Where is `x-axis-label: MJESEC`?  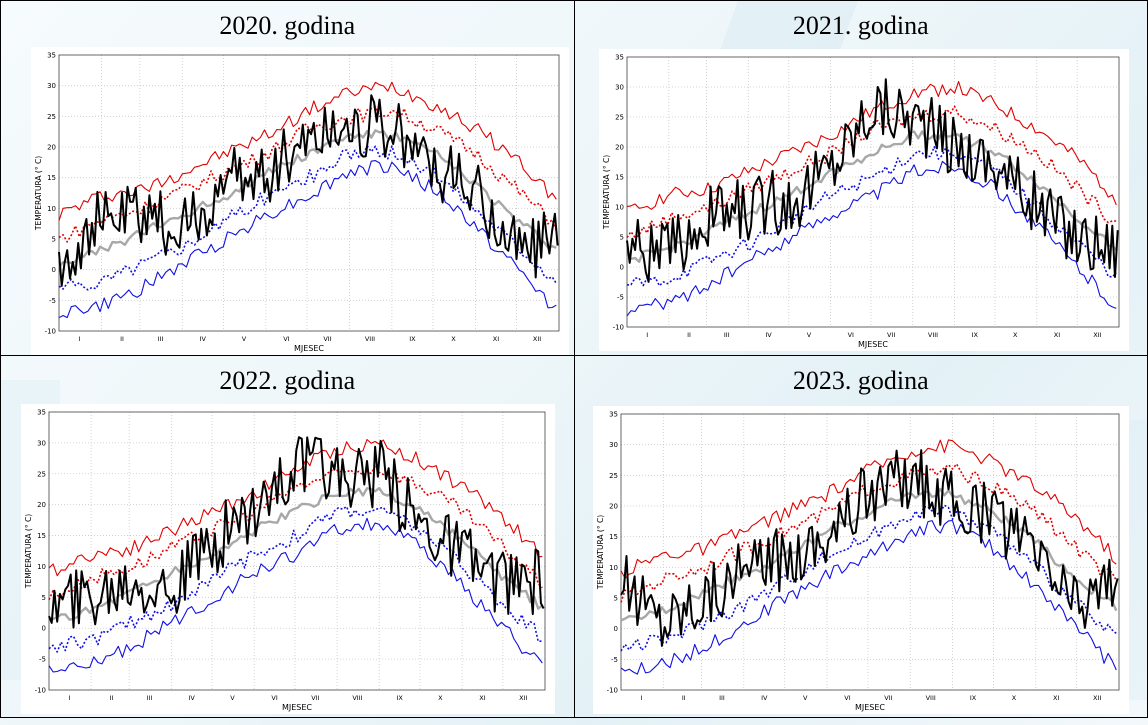
x-axis-label: MJESEC is located at coordinates (869, 707).